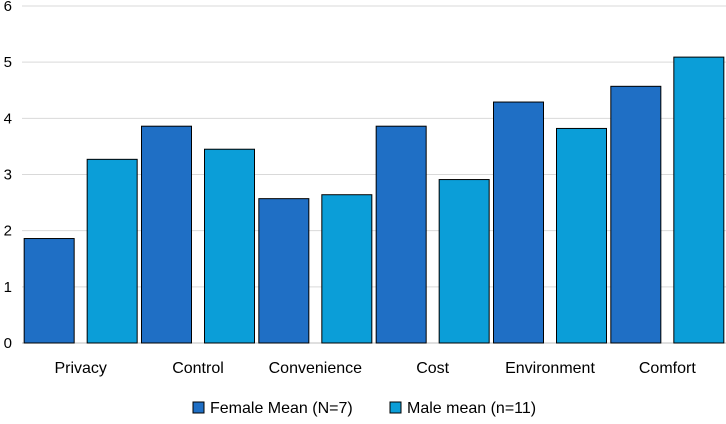  What do you see at coordinates (518, 222) in the screenshot?
I see `bar-environment-female` at bounding box center [518, 222].